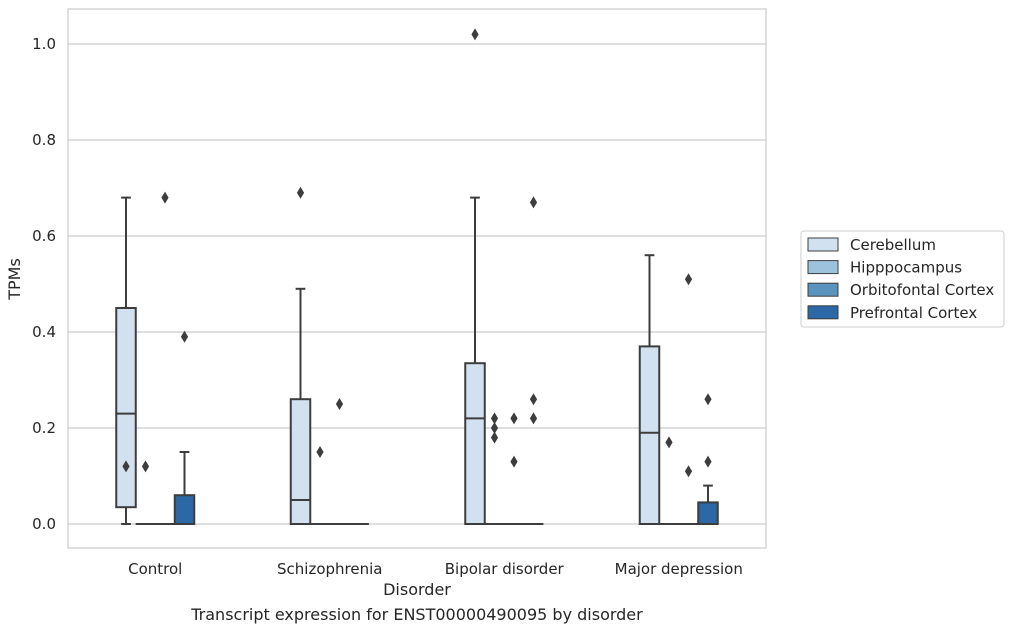 This screenshot has height=634, width=1014. I want to click on x-tick-label: Control, so click(155, 569).